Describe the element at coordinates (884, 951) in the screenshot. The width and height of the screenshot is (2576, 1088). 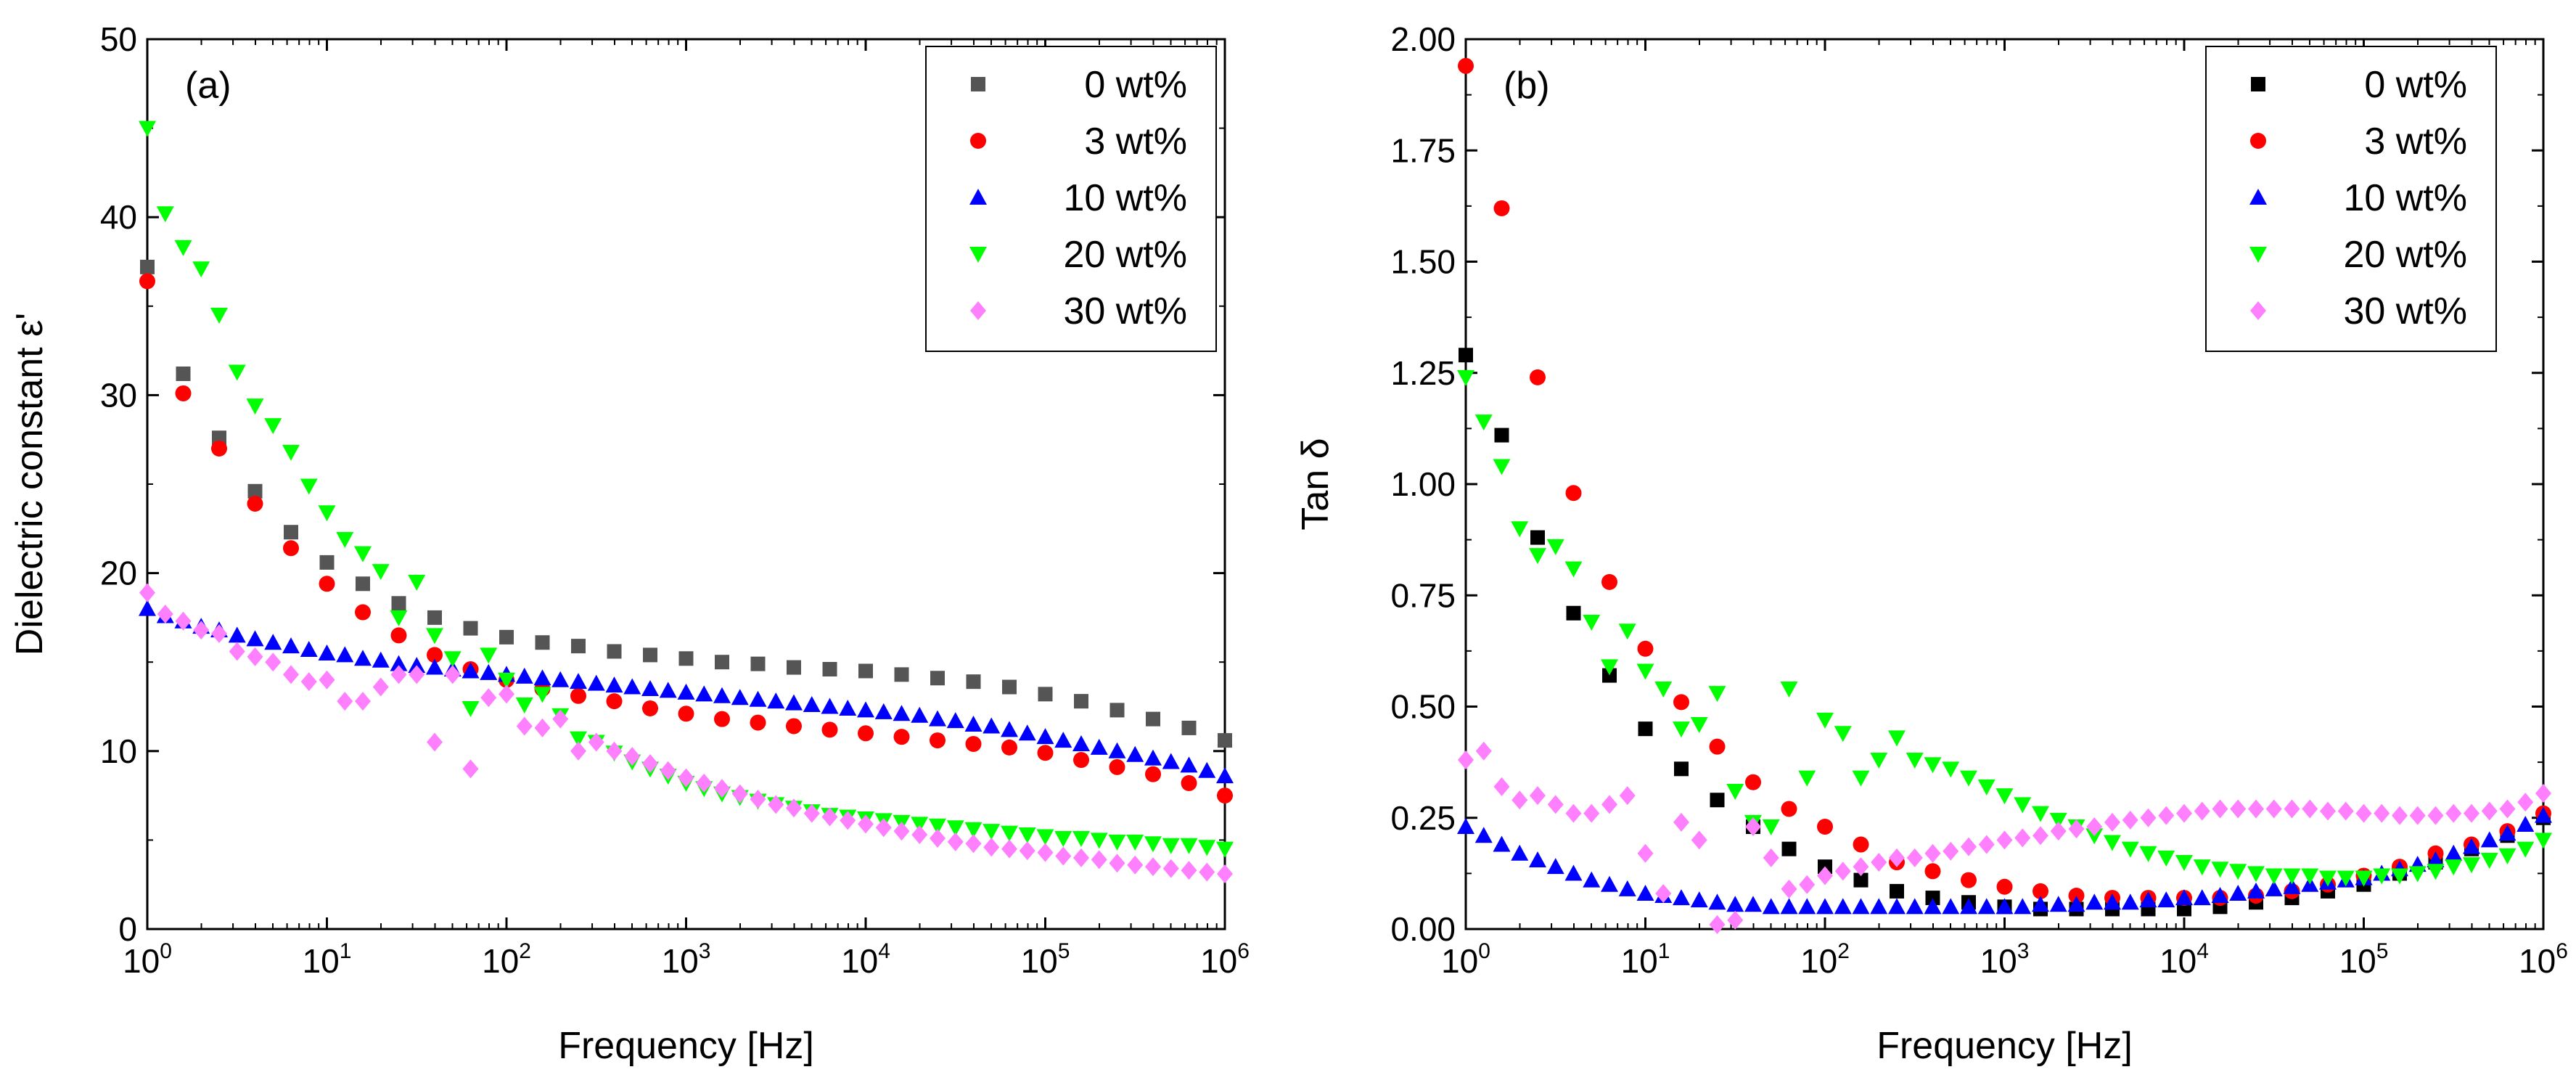
I see `x-tick-exponent: 4` at that location.